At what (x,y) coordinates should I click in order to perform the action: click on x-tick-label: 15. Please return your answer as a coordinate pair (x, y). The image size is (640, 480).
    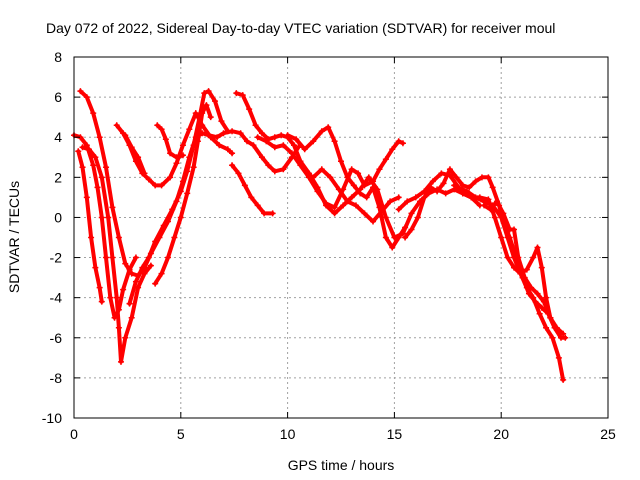
    Looking at the image, I should click on (395, 434).